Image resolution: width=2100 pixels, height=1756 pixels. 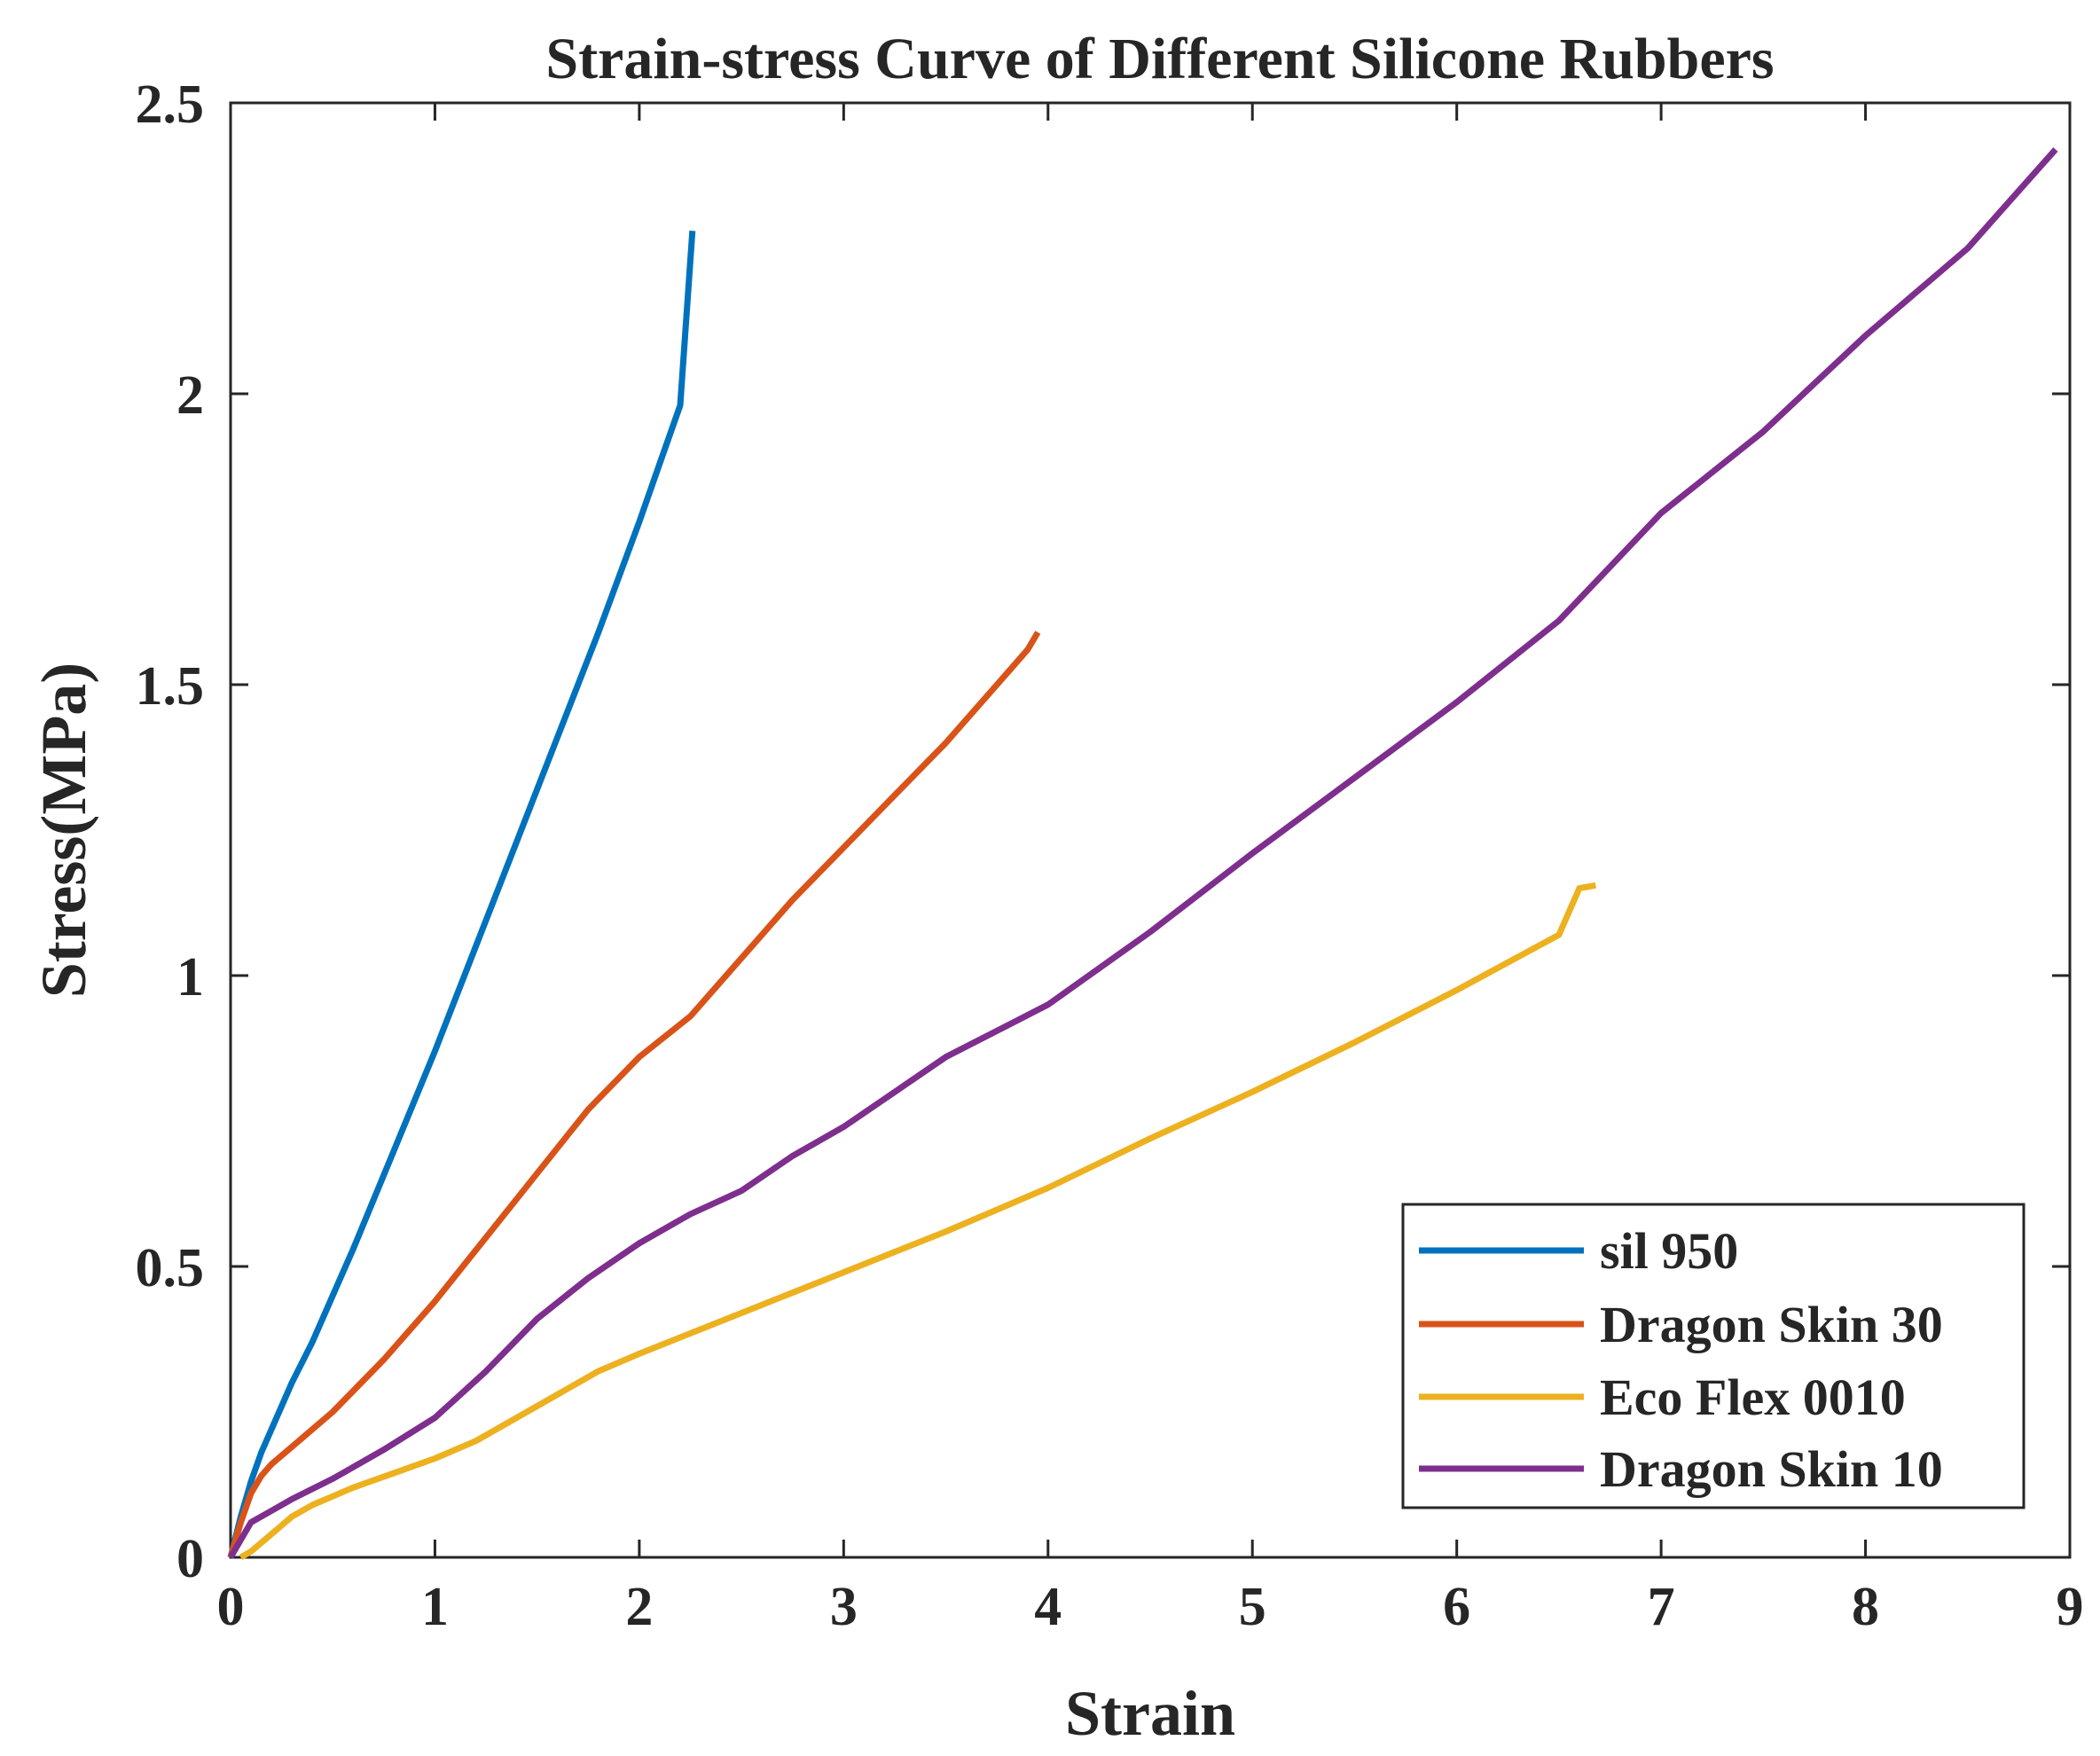 What do you see at coordinates (1865, 1607) in the screenshot?
I see `x-tick-label: 8` at bounding box center [1865, 1607].